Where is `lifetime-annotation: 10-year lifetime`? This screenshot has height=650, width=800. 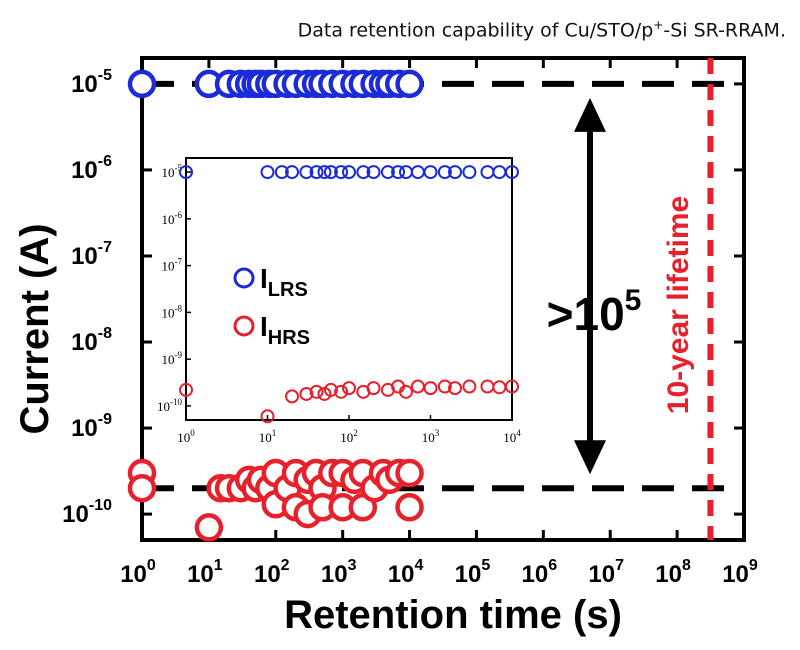 lifetime-annotation: 10-year lifetime is located at coordinates (678, 305).